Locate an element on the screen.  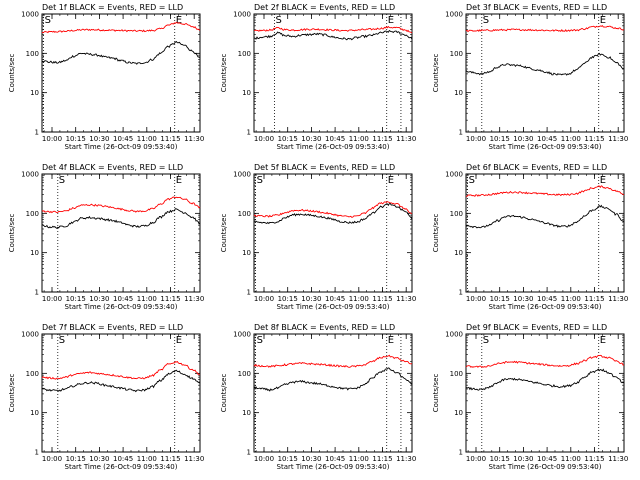
panel-title: Det 2f BLACK = Events, RED = LLD is located at coordinates (324, 7).